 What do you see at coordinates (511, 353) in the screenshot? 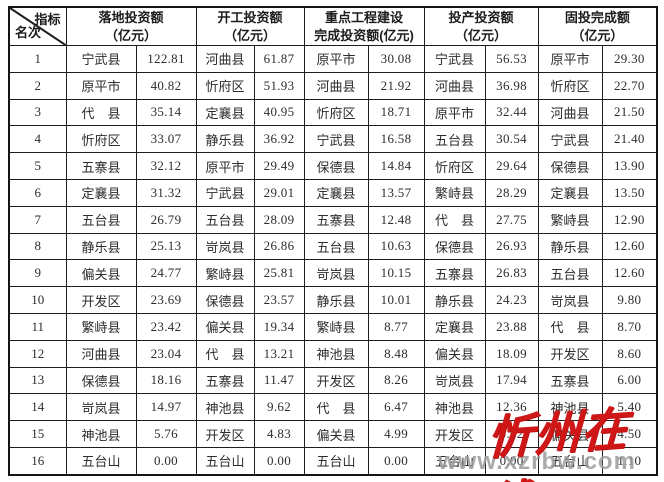
I see `investment-value-cell: 18.09` at bounding box center [511, 353].